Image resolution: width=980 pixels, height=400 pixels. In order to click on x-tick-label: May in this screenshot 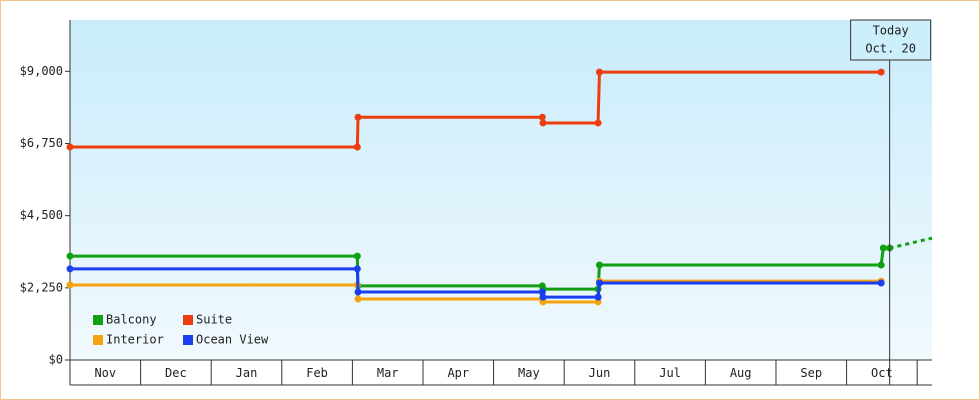, I will do `click(529, 373)`.